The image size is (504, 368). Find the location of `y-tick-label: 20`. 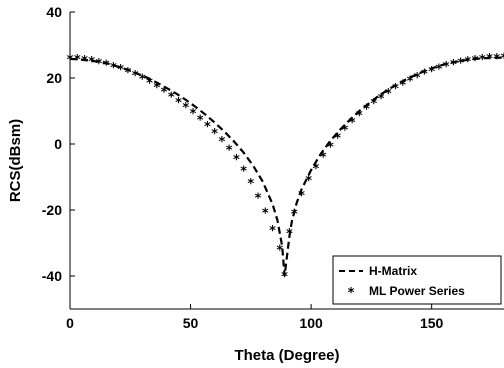

y-tick-label: 20 is located at coordinates (54, 78).